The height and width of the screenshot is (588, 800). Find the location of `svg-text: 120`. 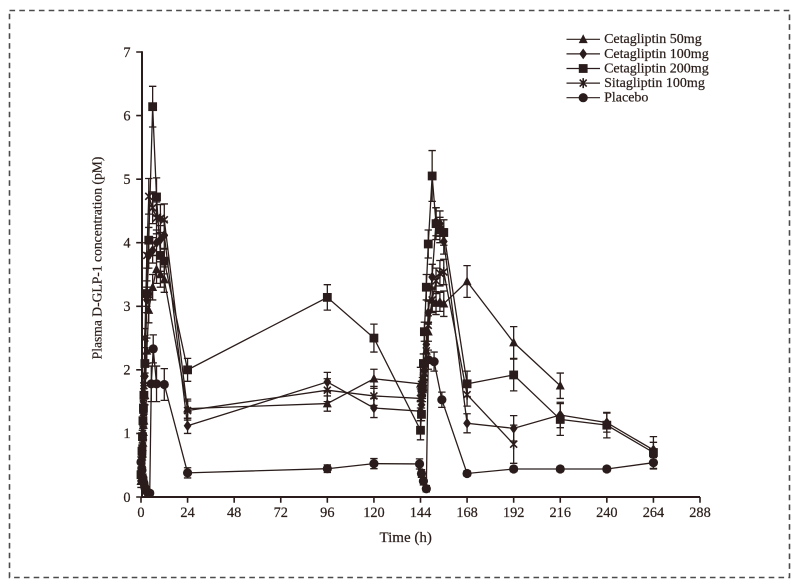

svg-text: 120 is located at coordinates (373, 513).